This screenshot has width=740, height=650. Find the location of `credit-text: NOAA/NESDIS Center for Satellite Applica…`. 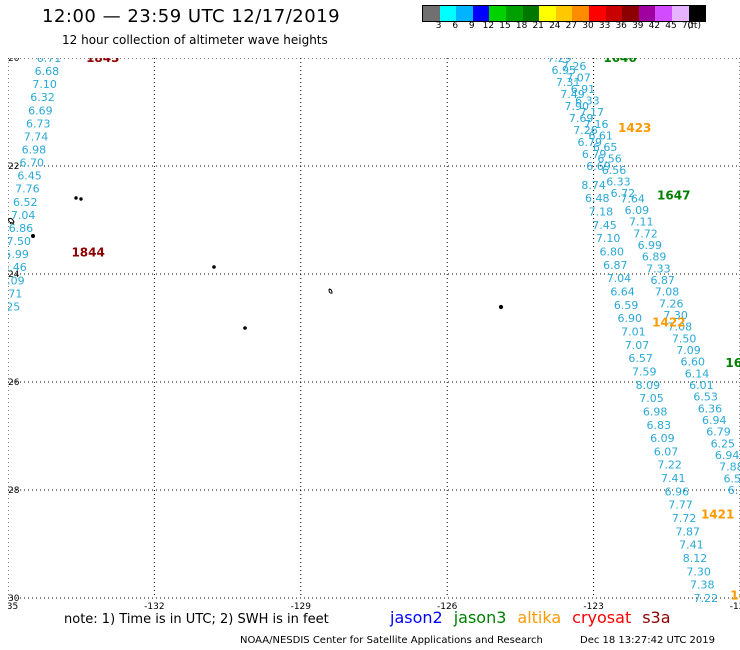

credit-text: NOAA/NESDIS Center for Satellite Applica… is located at coordinates (391, 640).